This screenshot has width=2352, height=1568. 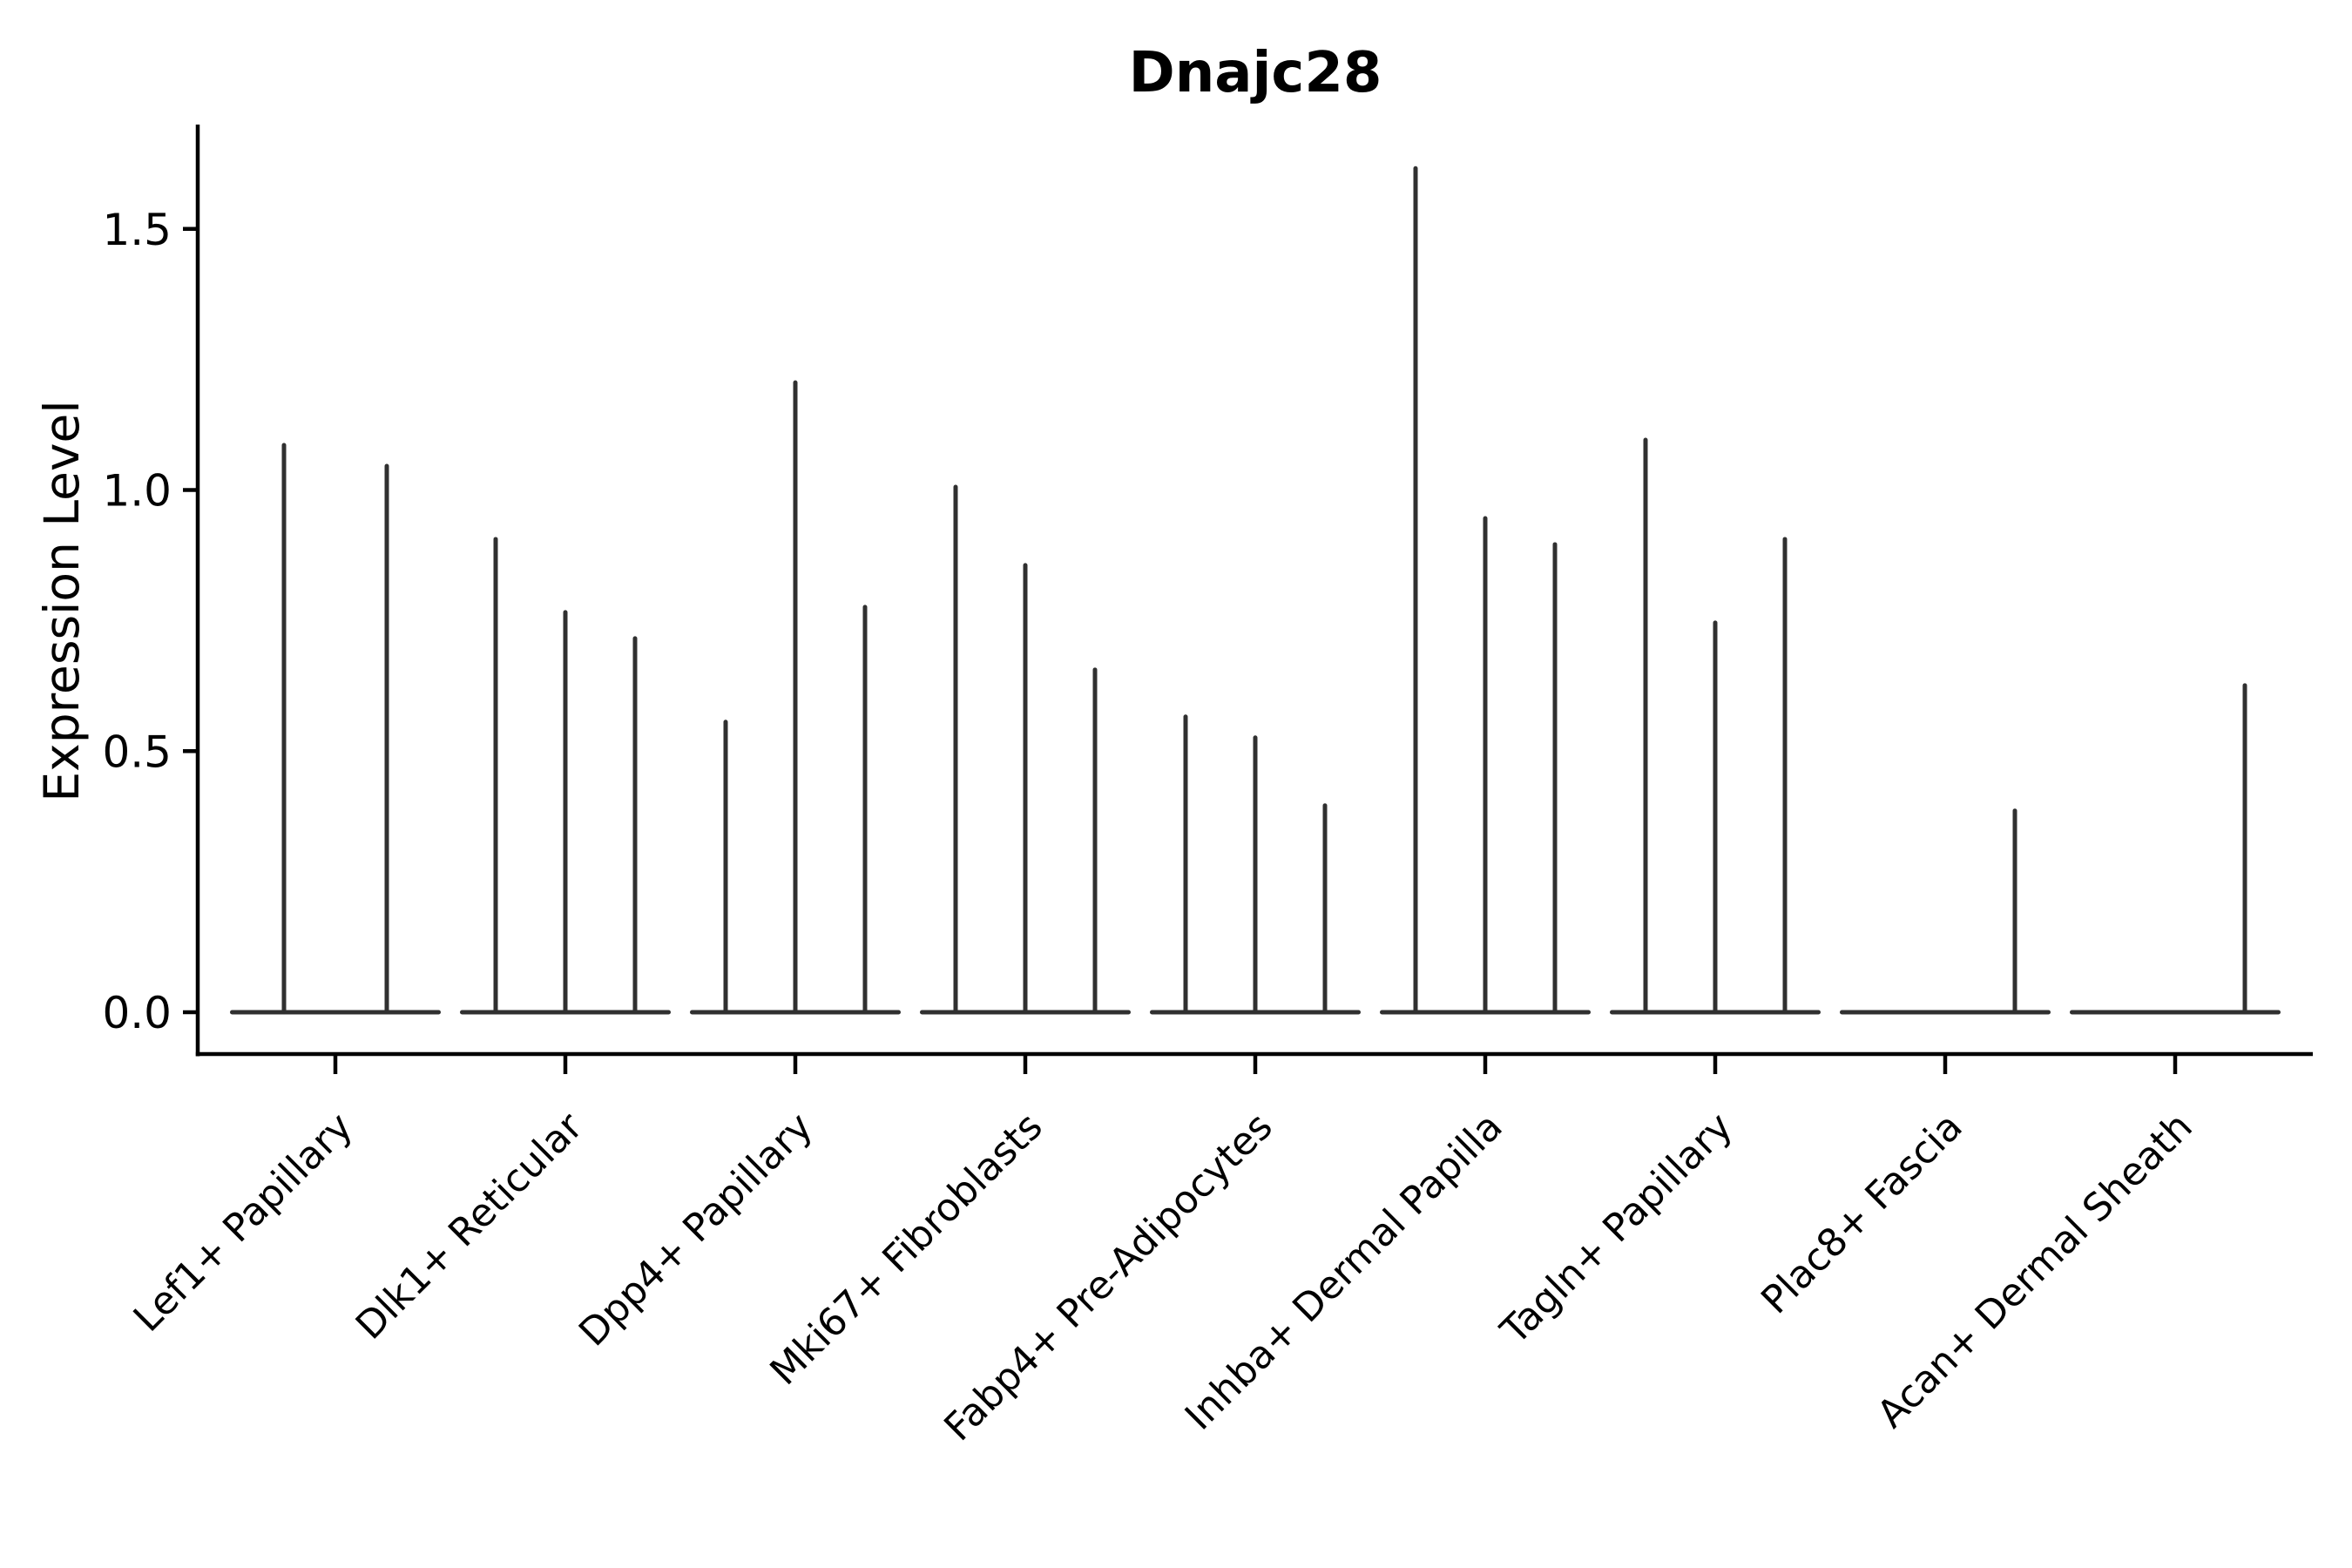 What do you see at coordinates (1255, 73) in the screenshot?
I see `chart-title: Dnajc28` at bounding box center [1255, 73].